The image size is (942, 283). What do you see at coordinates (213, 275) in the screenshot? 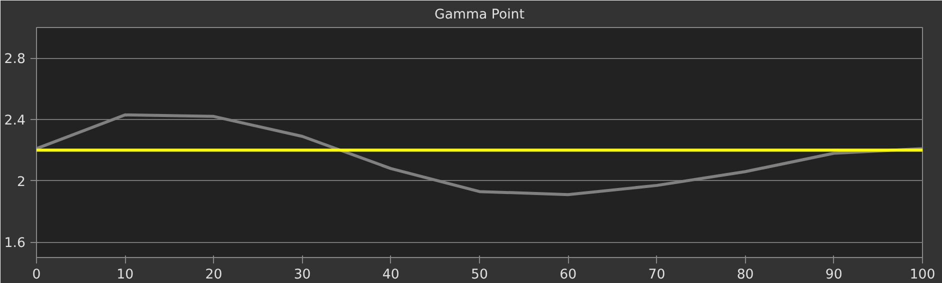
I see `x-tick-label: 20` at bounding box center [213, 275].